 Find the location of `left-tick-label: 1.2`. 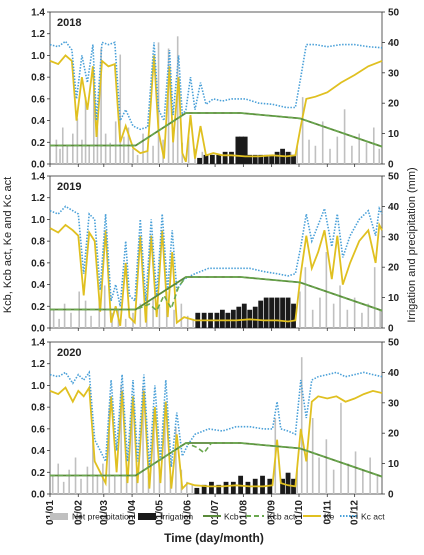

left-tick-label: 1.2 is located at coordinates (38, 364).